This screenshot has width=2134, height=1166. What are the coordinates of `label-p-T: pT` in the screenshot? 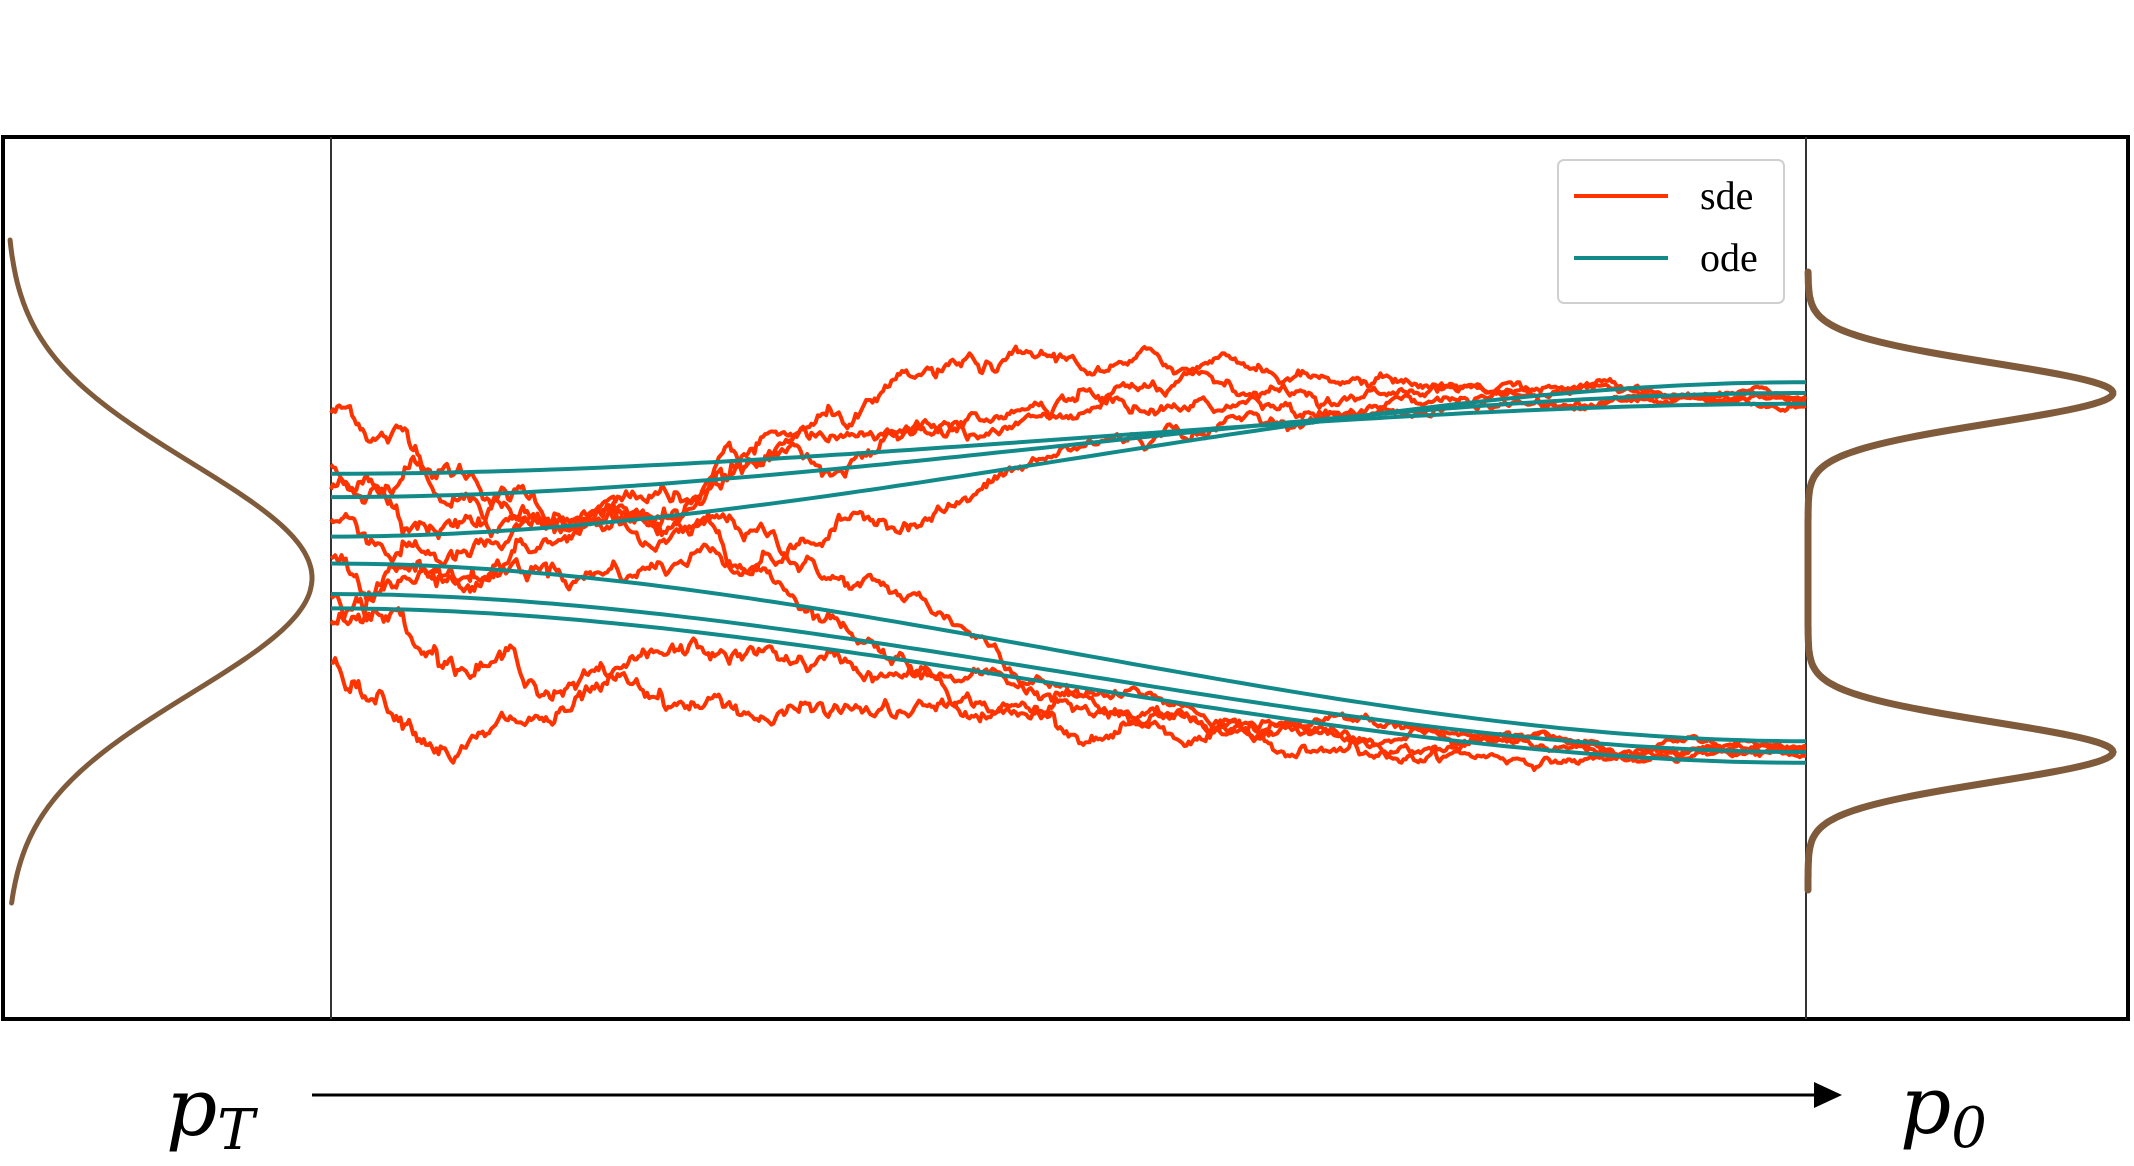 It's located at (210, 1113).